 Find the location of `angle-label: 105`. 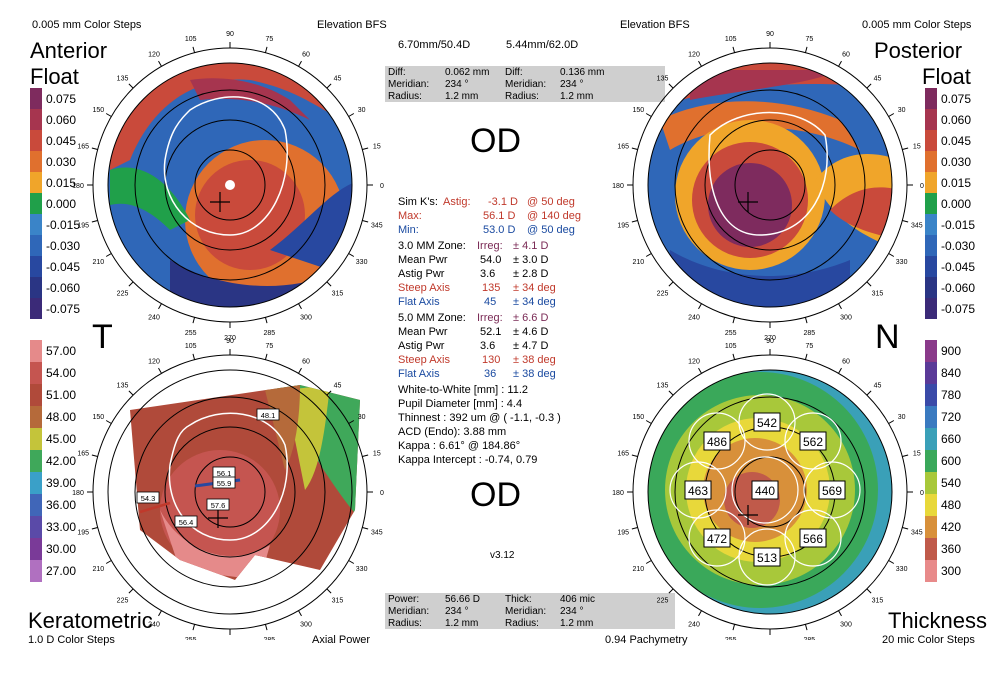

angle-label: 105 is located at coordinates (191, 39).